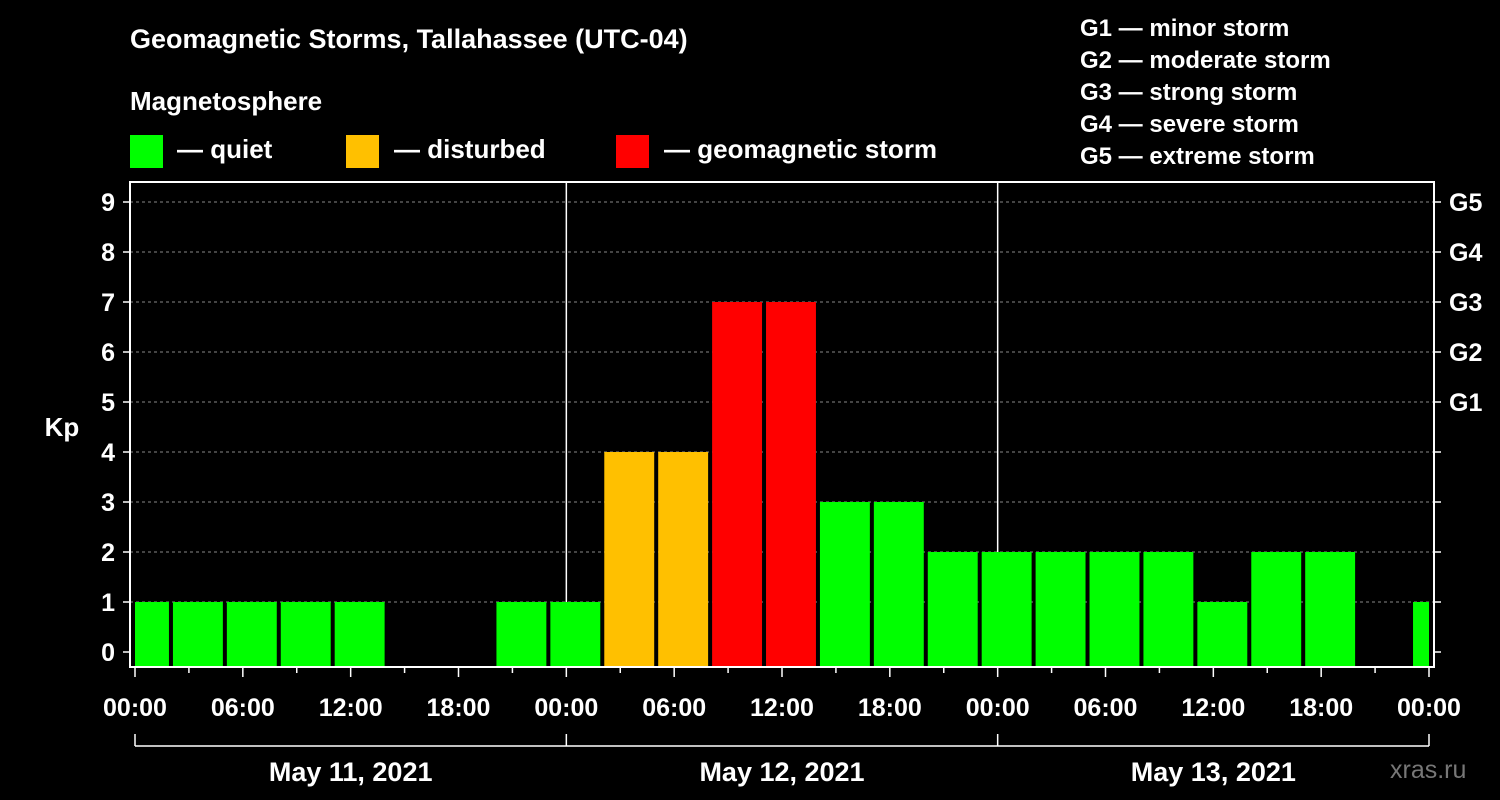 The image size is (1500, 800). I want to click on g-level-label: G1, so click(1465, 403).